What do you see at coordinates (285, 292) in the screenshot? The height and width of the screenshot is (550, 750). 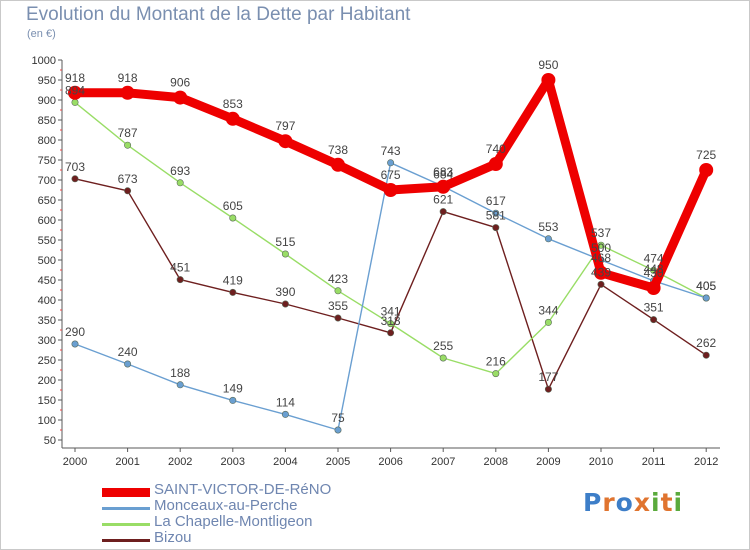 I see `data-label: 390` at bounding box center [285, 292].